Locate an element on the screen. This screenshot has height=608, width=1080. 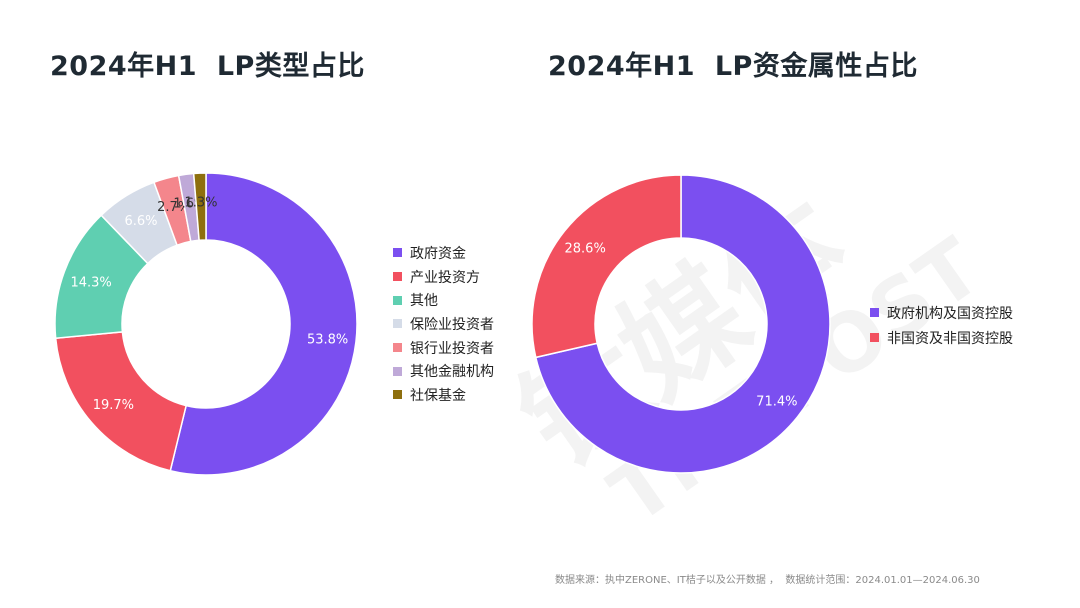
legend-item: 政府资金 is located at coordinates (443, 253).